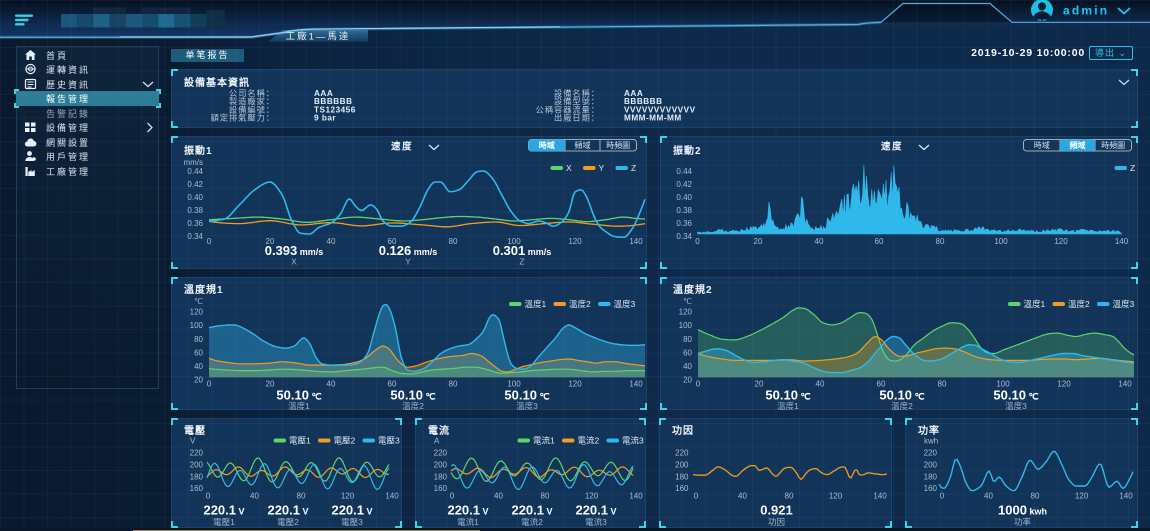 This screenshot has width=1150, height=531. I want to click on svg-text: 速度, so click(402, 147).